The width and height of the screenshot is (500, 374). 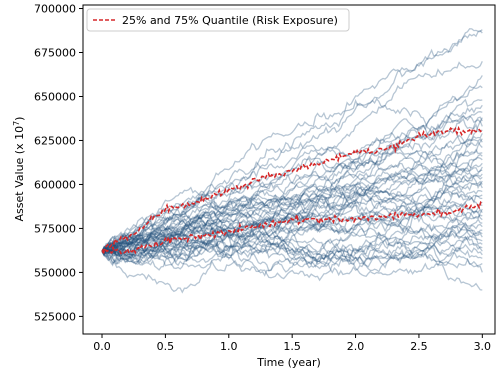 I want to click on y-tick-label: 525000, so click(x=55, y=316).